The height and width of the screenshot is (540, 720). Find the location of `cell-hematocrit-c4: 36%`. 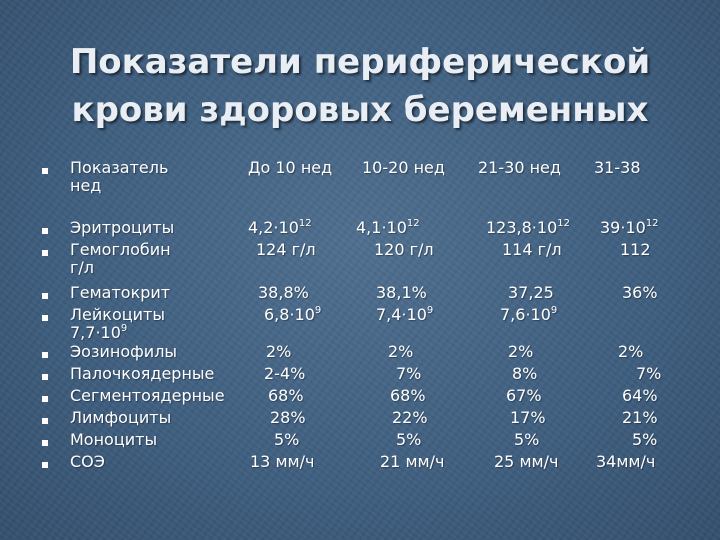

cell-hematocrit-c4: 36% is located at coordinates (640, 292).